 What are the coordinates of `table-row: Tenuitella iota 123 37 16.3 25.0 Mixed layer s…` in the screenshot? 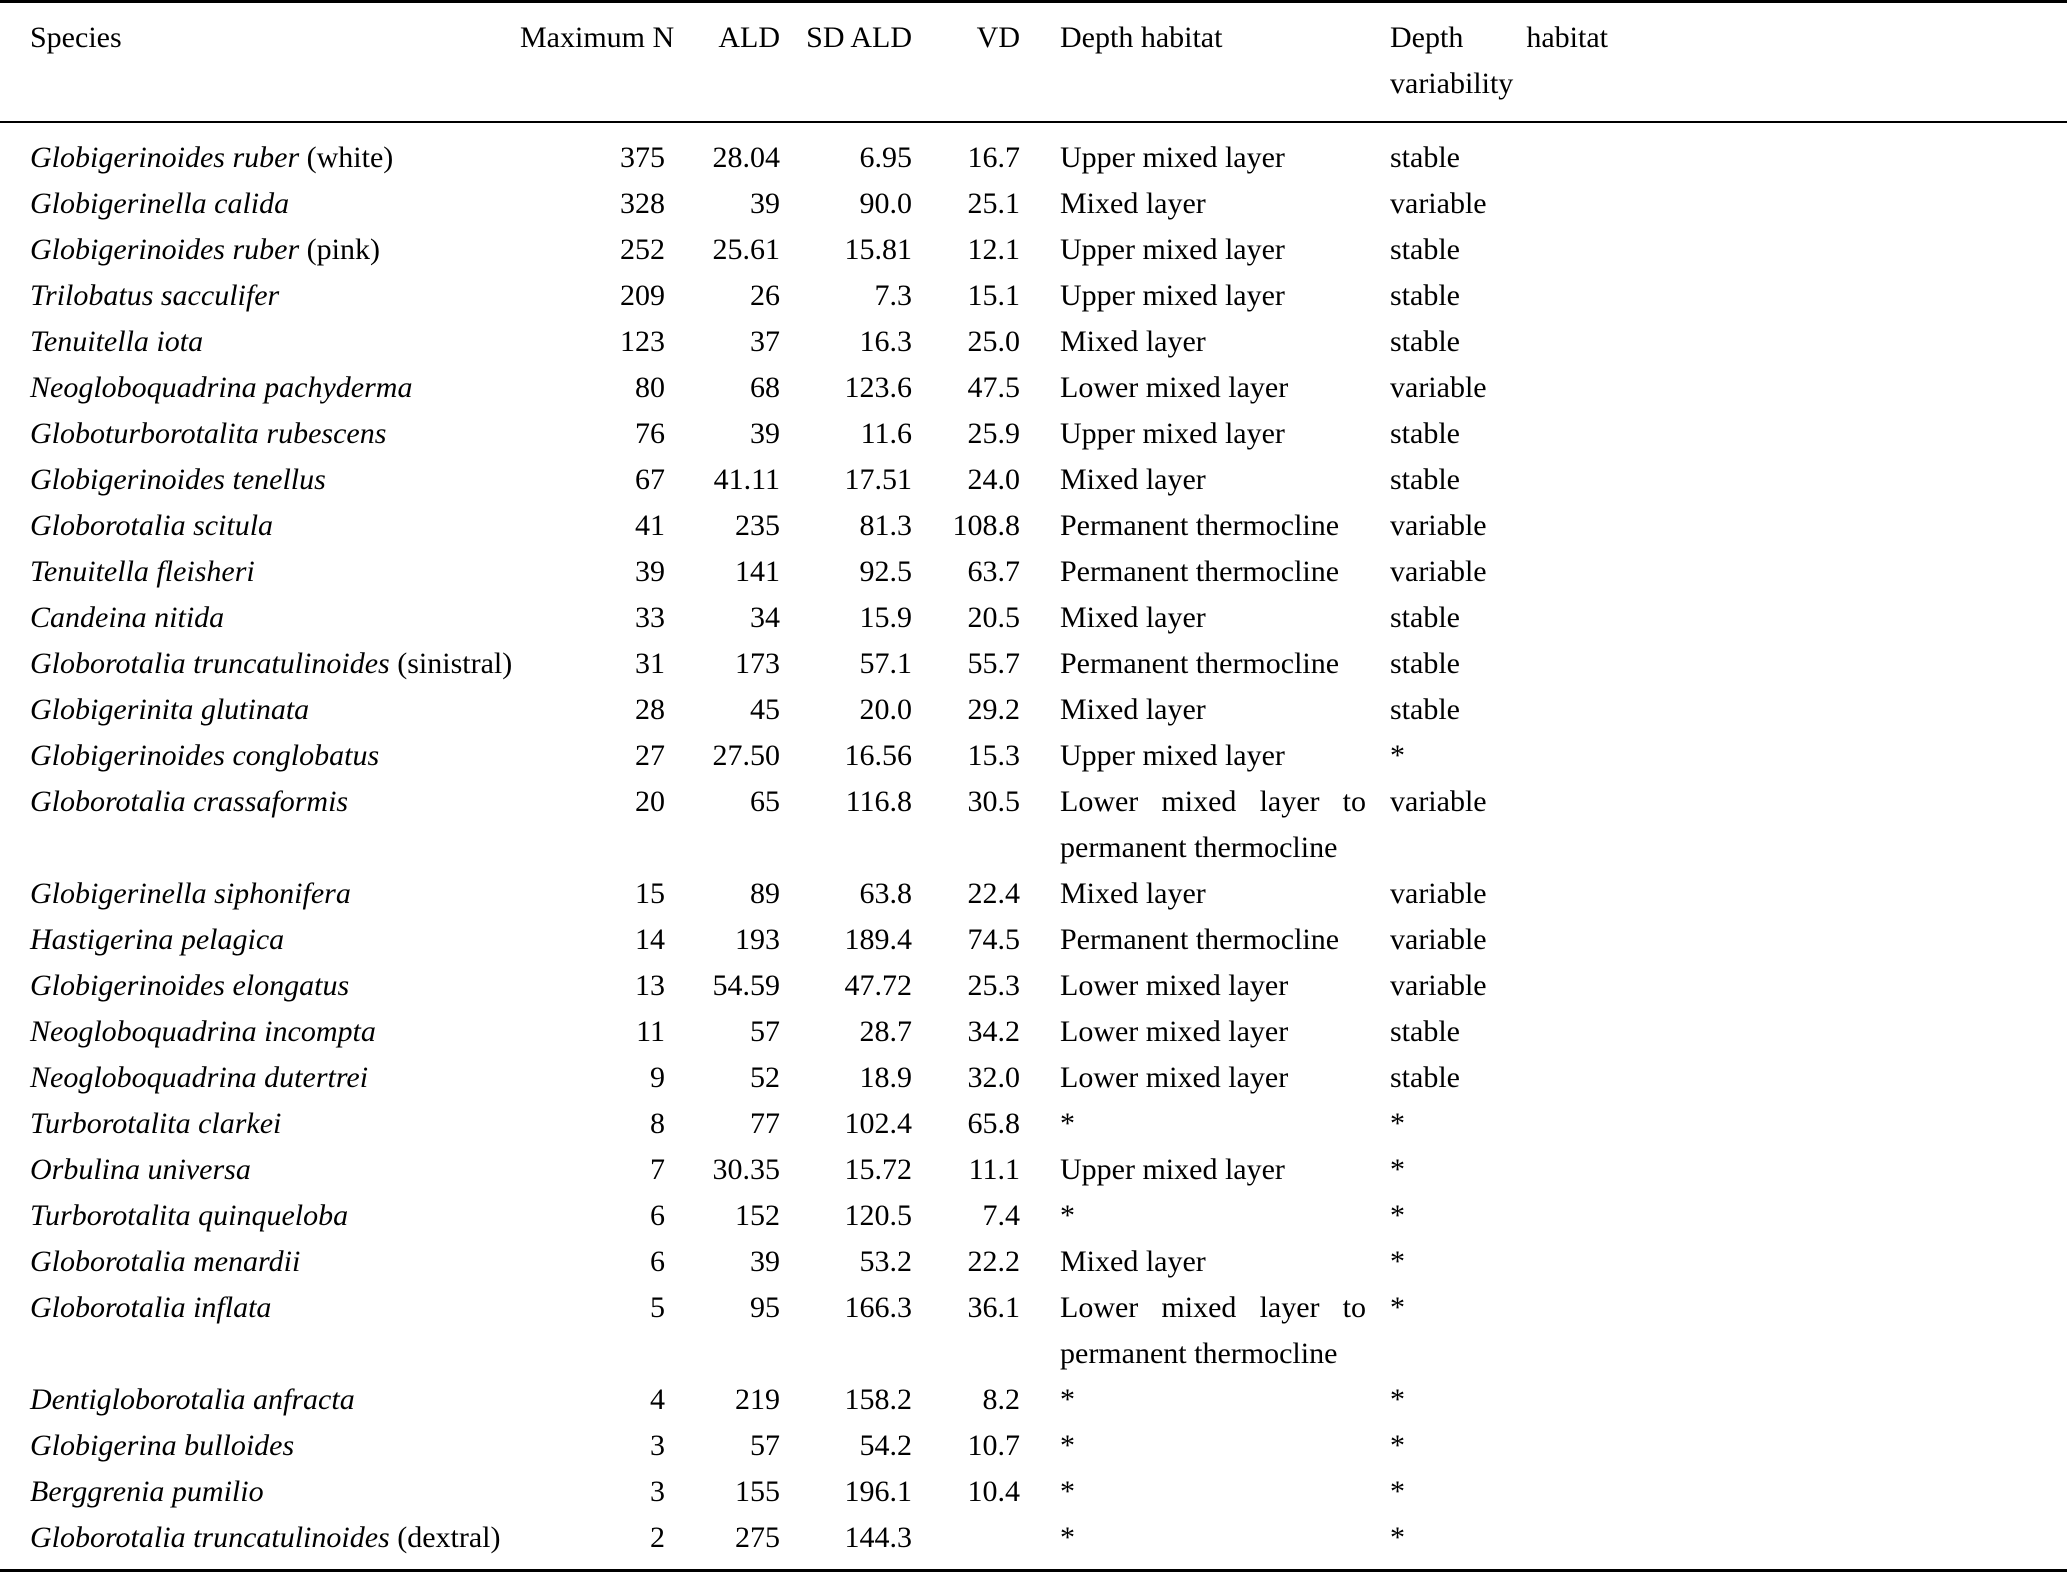 It's located at (1033, 342).